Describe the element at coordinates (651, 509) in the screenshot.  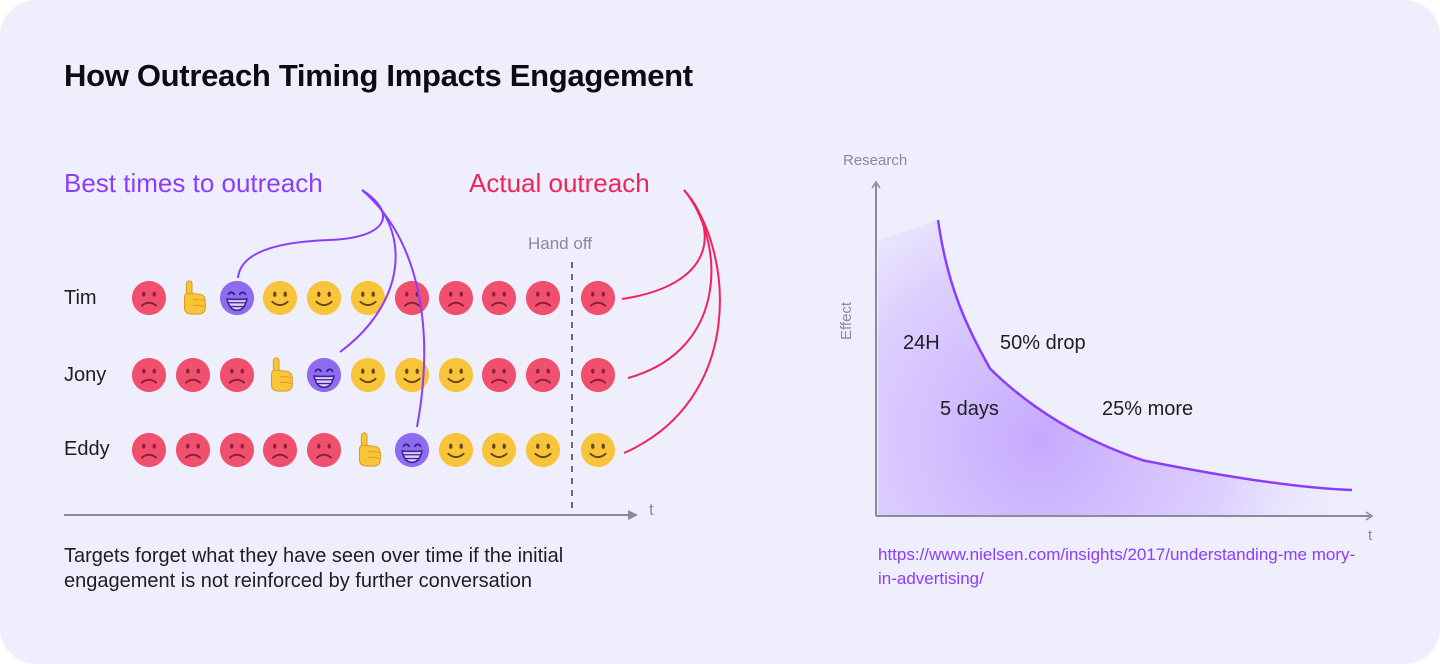
I see `time-axis-label: t` at that location.